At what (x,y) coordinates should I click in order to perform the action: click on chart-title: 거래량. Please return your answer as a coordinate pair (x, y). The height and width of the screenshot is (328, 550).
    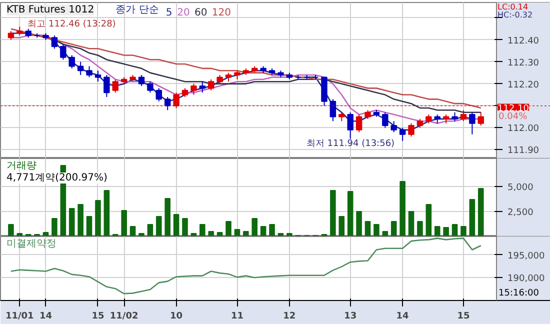
    Looking at the image, I should click on (21, 166).